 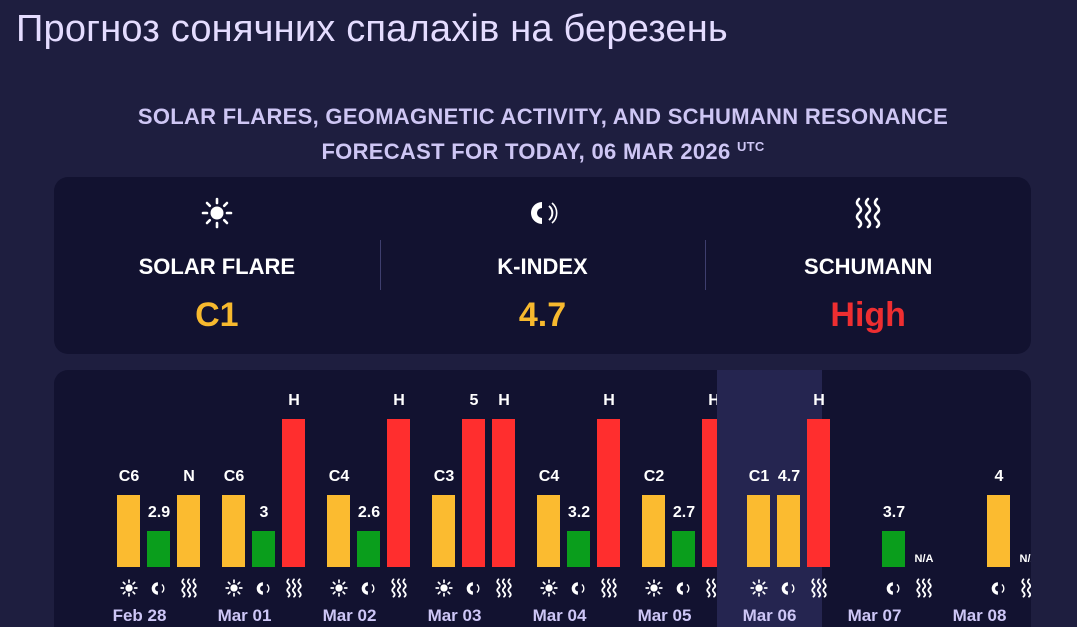 I want to click on metric-k-index: K-INDEX 4.7, so click(x=542, y=265).